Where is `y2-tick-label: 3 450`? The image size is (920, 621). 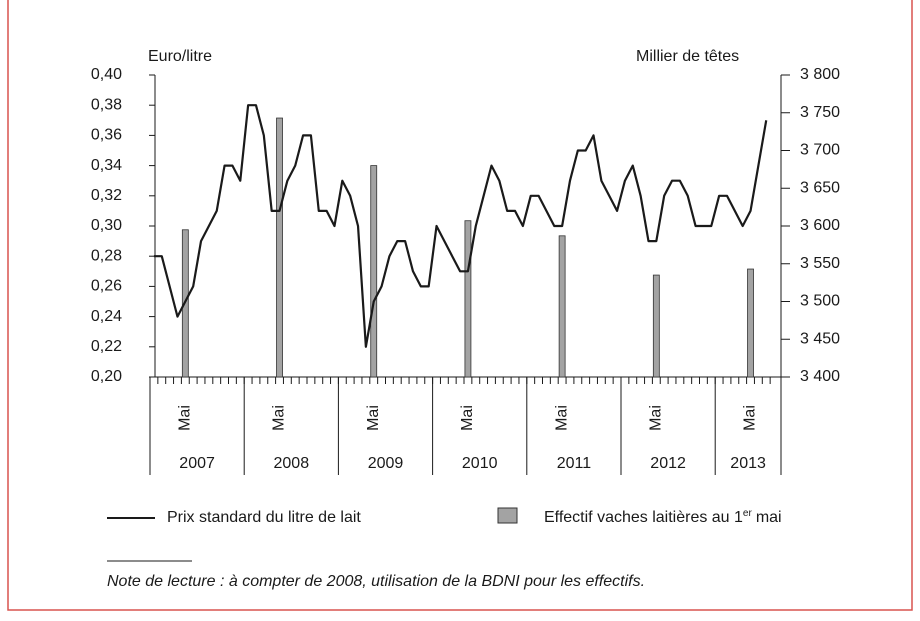 y2-tick-label: 3 450 is located at coordinates (820, 338).